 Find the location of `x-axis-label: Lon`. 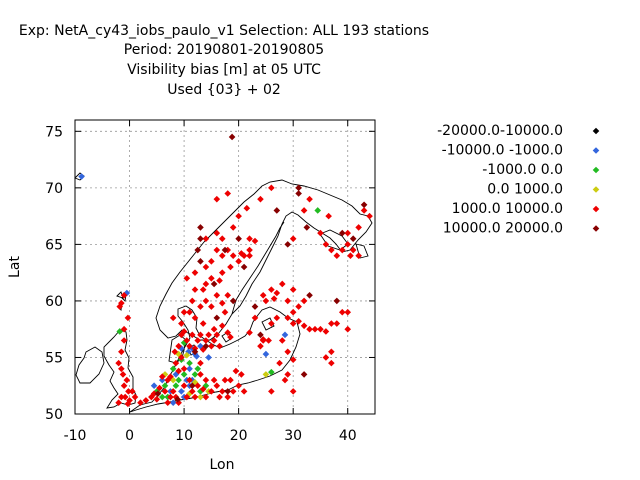

x-axis-label: Lon is located at coordinates (222, 465).